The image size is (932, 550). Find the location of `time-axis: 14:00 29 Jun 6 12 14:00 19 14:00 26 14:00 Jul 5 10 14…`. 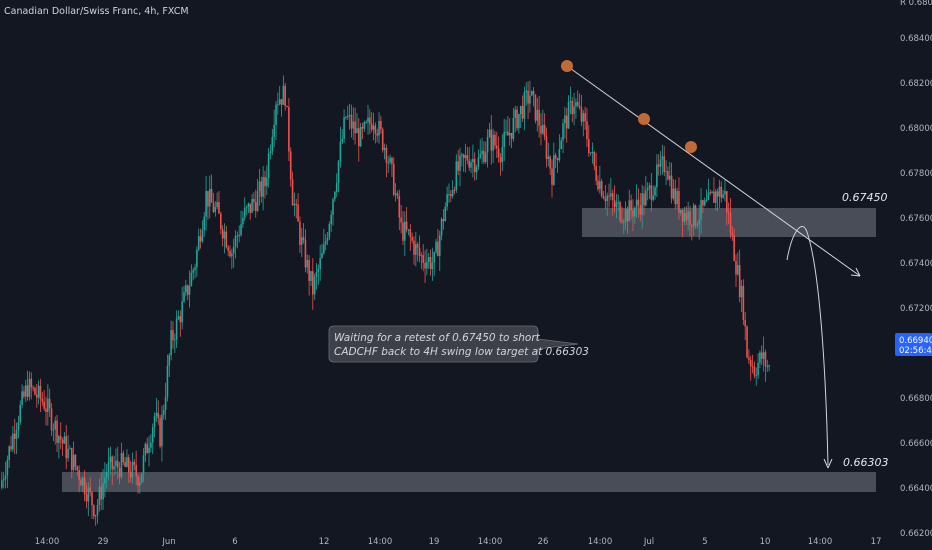

time-axis: 14:00 29 Jun 6 12 14:00 19 14:00 26 14:00 Jul 5 10 14… is located at coordinates (458, 542).